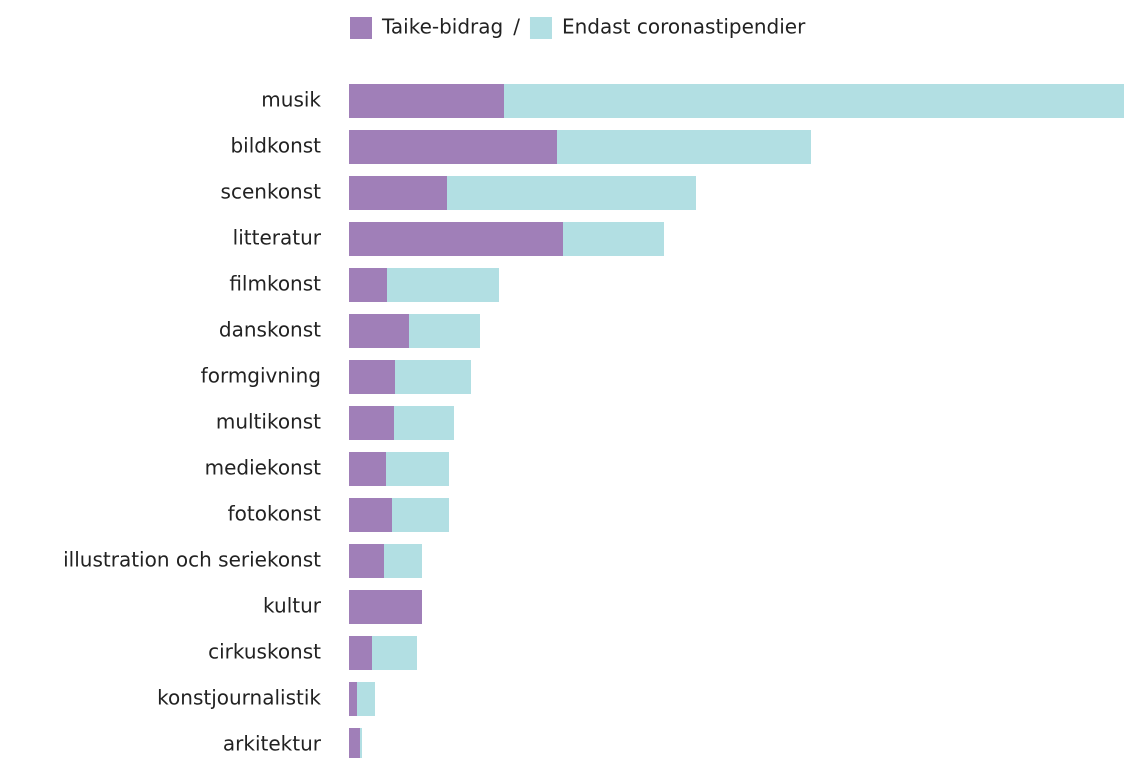 This screenshot has height=758, width=1124. I want to click on y-tick-label: kultur, so click(292, 606).